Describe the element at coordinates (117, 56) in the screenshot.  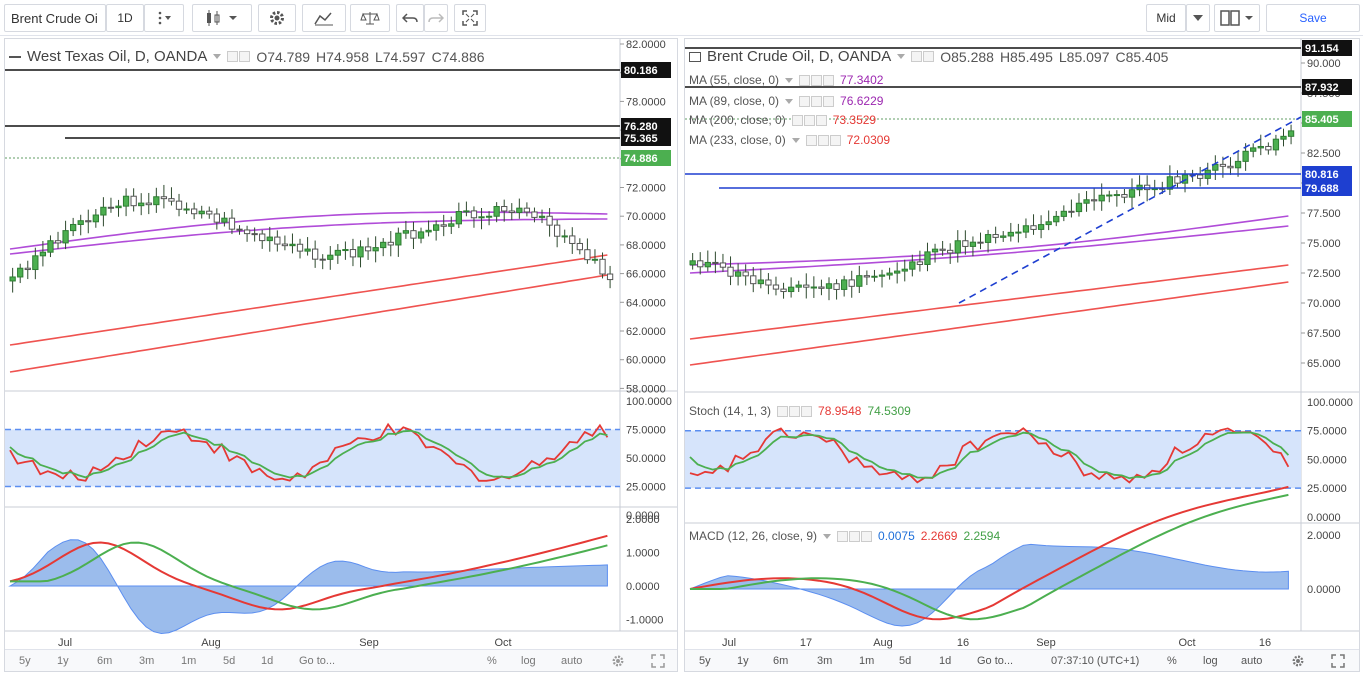
I see `left-symbol-title: West Texas Oil, D, OANDA` at that location.